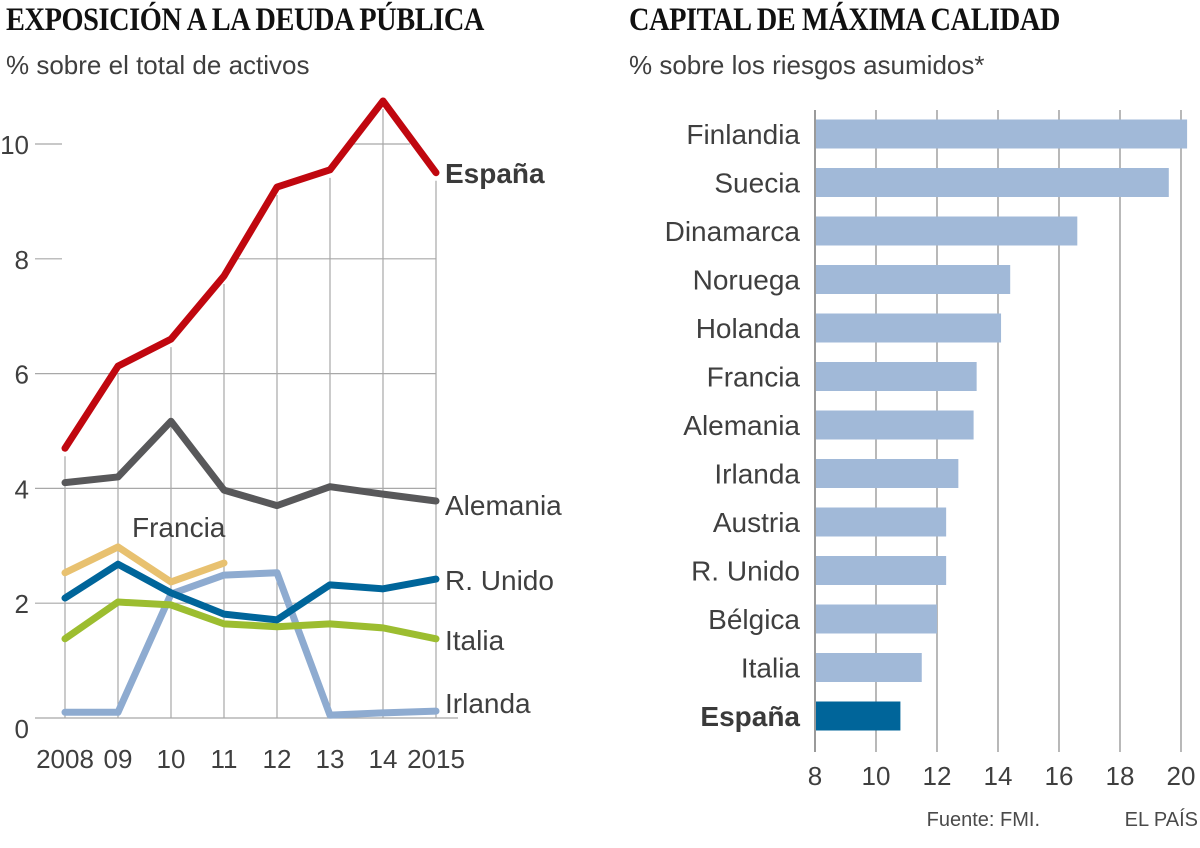  What do you see at coordinates (881, 522) in the screenshot?
I see `bar-austria` at bounding box center [881, 522].